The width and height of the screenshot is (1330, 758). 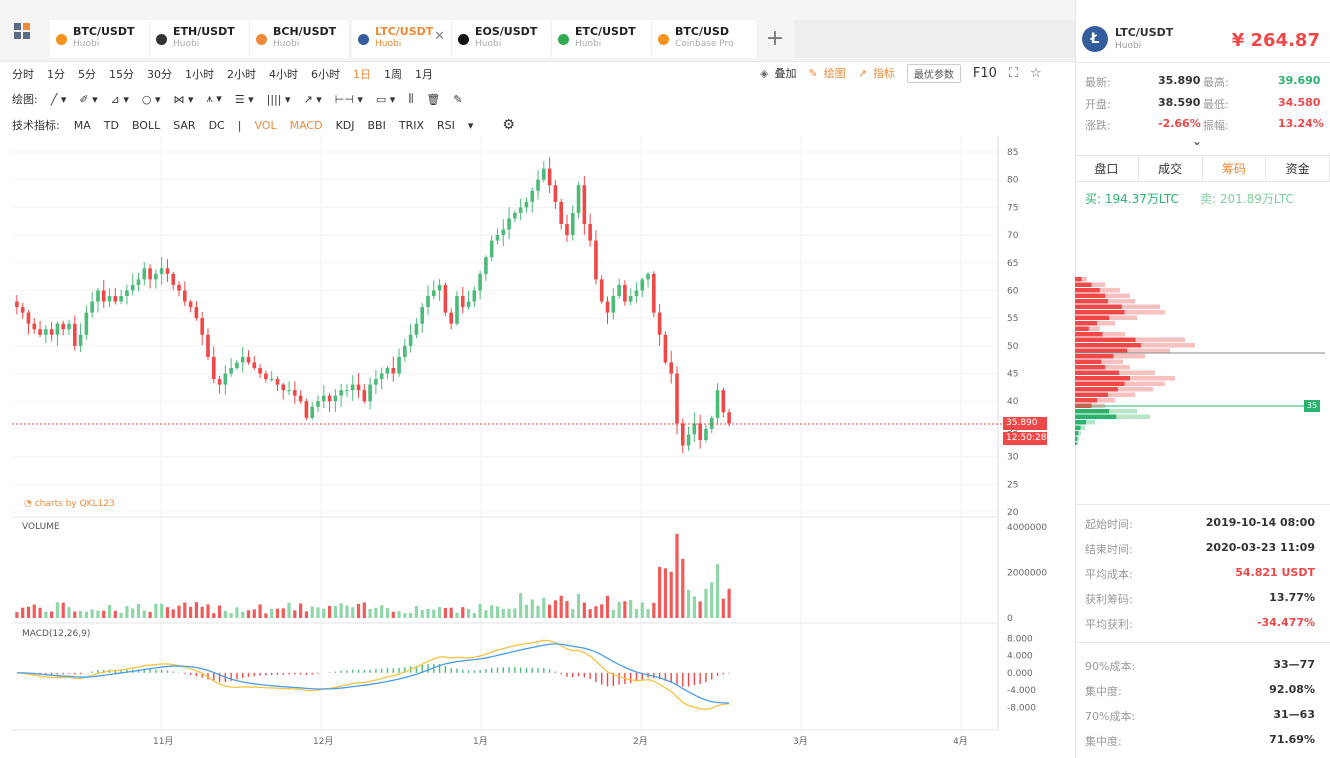 What do you see at coordinates (385, 99) in the screenshot?
I see `comment-tool-icon: ▭ ▾` at bounding box center [385, 99].